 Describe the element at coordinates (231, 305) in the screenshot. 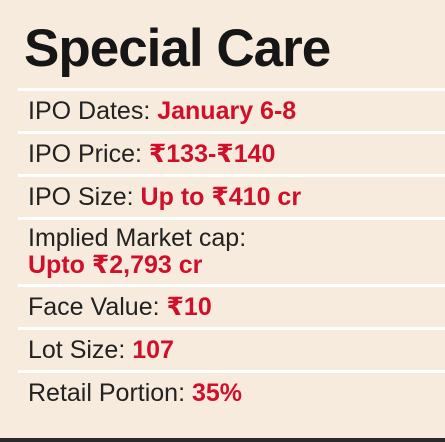

I see `face-value-row: Face Value: ₹10` at that location.